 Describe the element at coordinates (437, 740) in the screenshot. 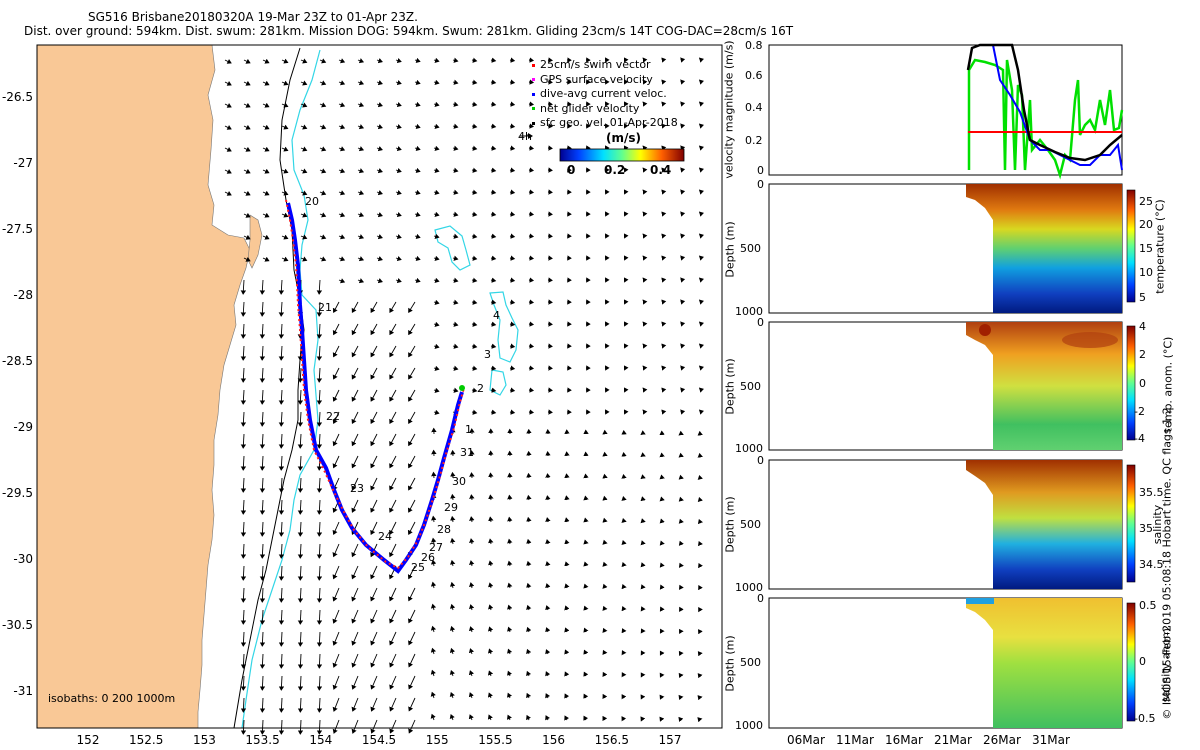

I see `lon-tick-label: 155` at that location.